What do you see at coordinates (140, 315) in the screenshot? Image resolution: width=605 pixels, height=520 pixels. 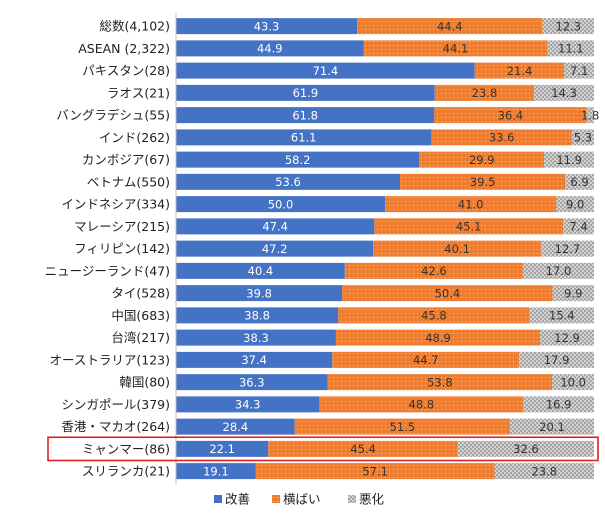 I see `category-label: 中国(683)` at bounding box center [140, 315].